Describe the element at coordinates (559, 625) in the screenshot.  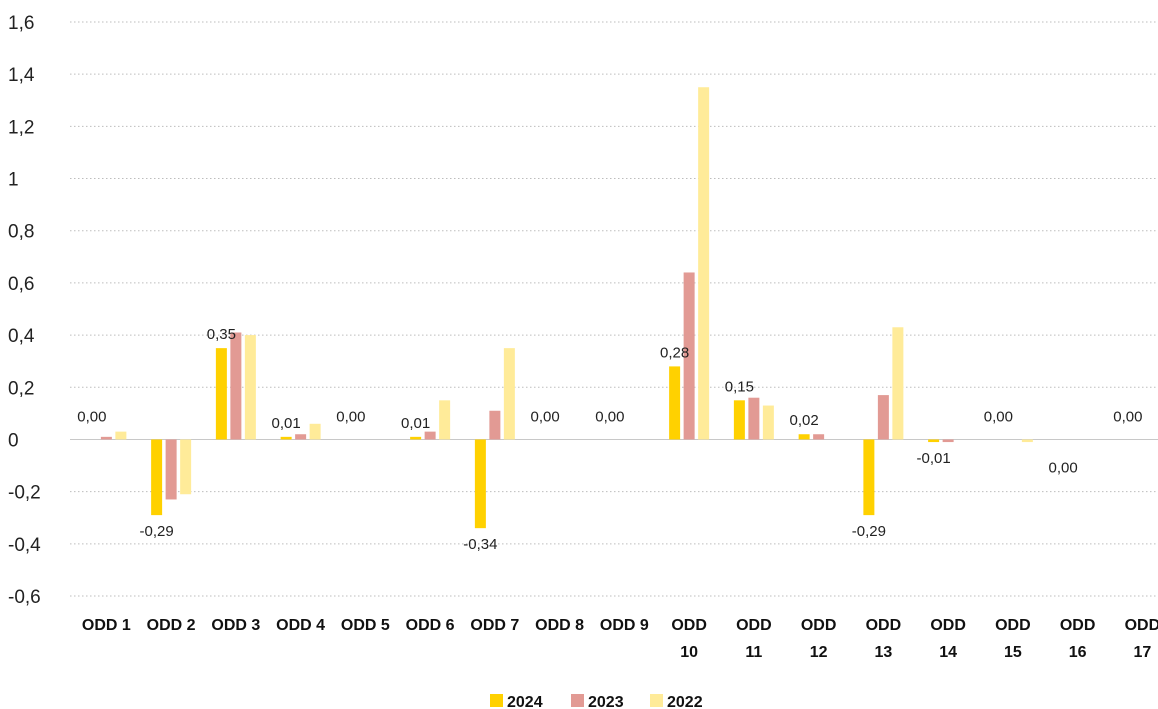
I see `x-tick-label-line: ODD 8` at that location.